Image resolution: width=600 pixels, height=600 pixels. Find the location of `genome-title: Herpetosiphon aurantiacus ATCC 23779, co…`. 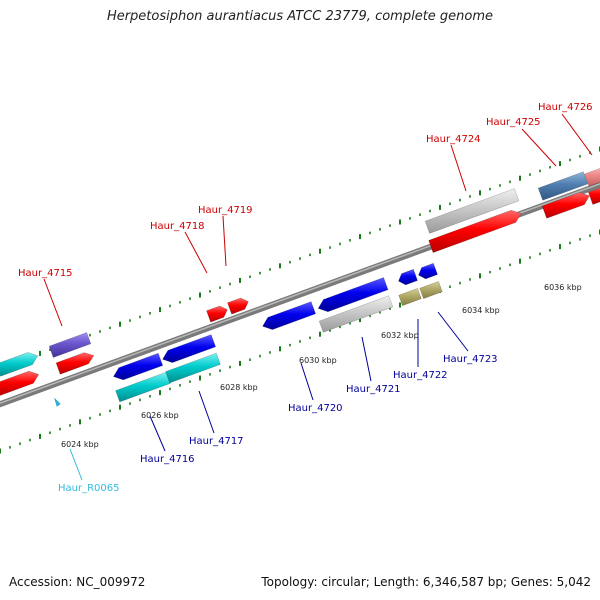

genome-title: Herpetosiphon aurantiacus ATCC 23779, co… is located at coordinates (300, 16).